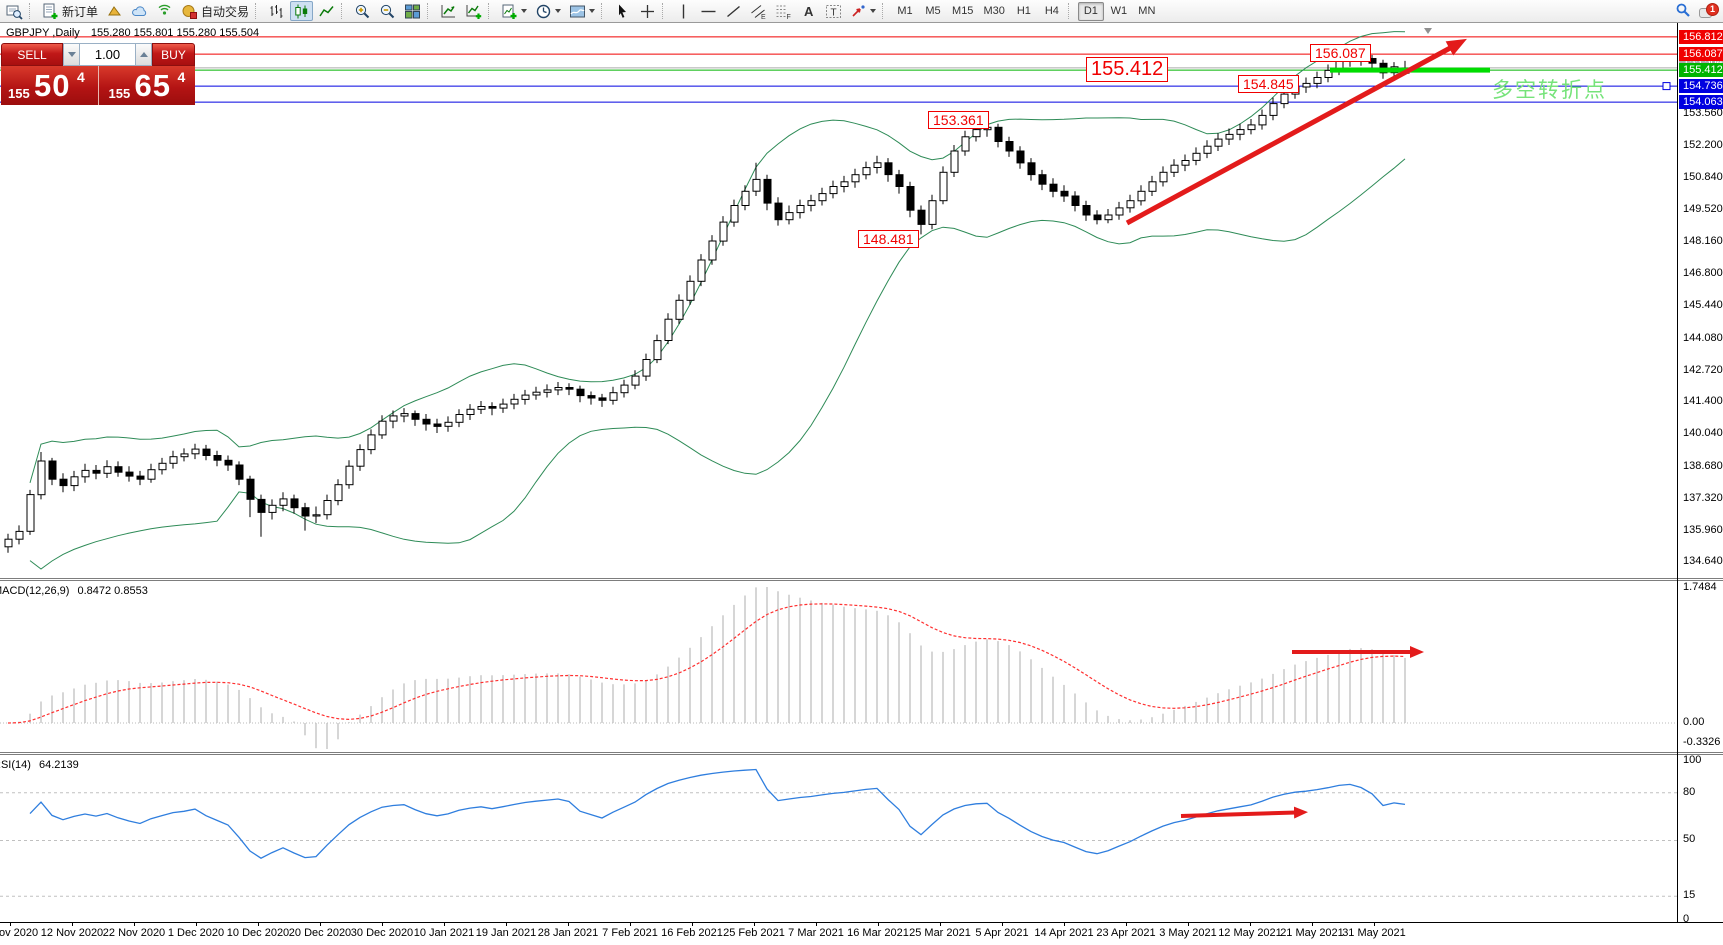 Image resolution: width=1723 pixels, height=945 pixels. Describe the element at coordinates (1549, 90) in the screenshot. I see `turning-point-note: 多空转折点` at that location.